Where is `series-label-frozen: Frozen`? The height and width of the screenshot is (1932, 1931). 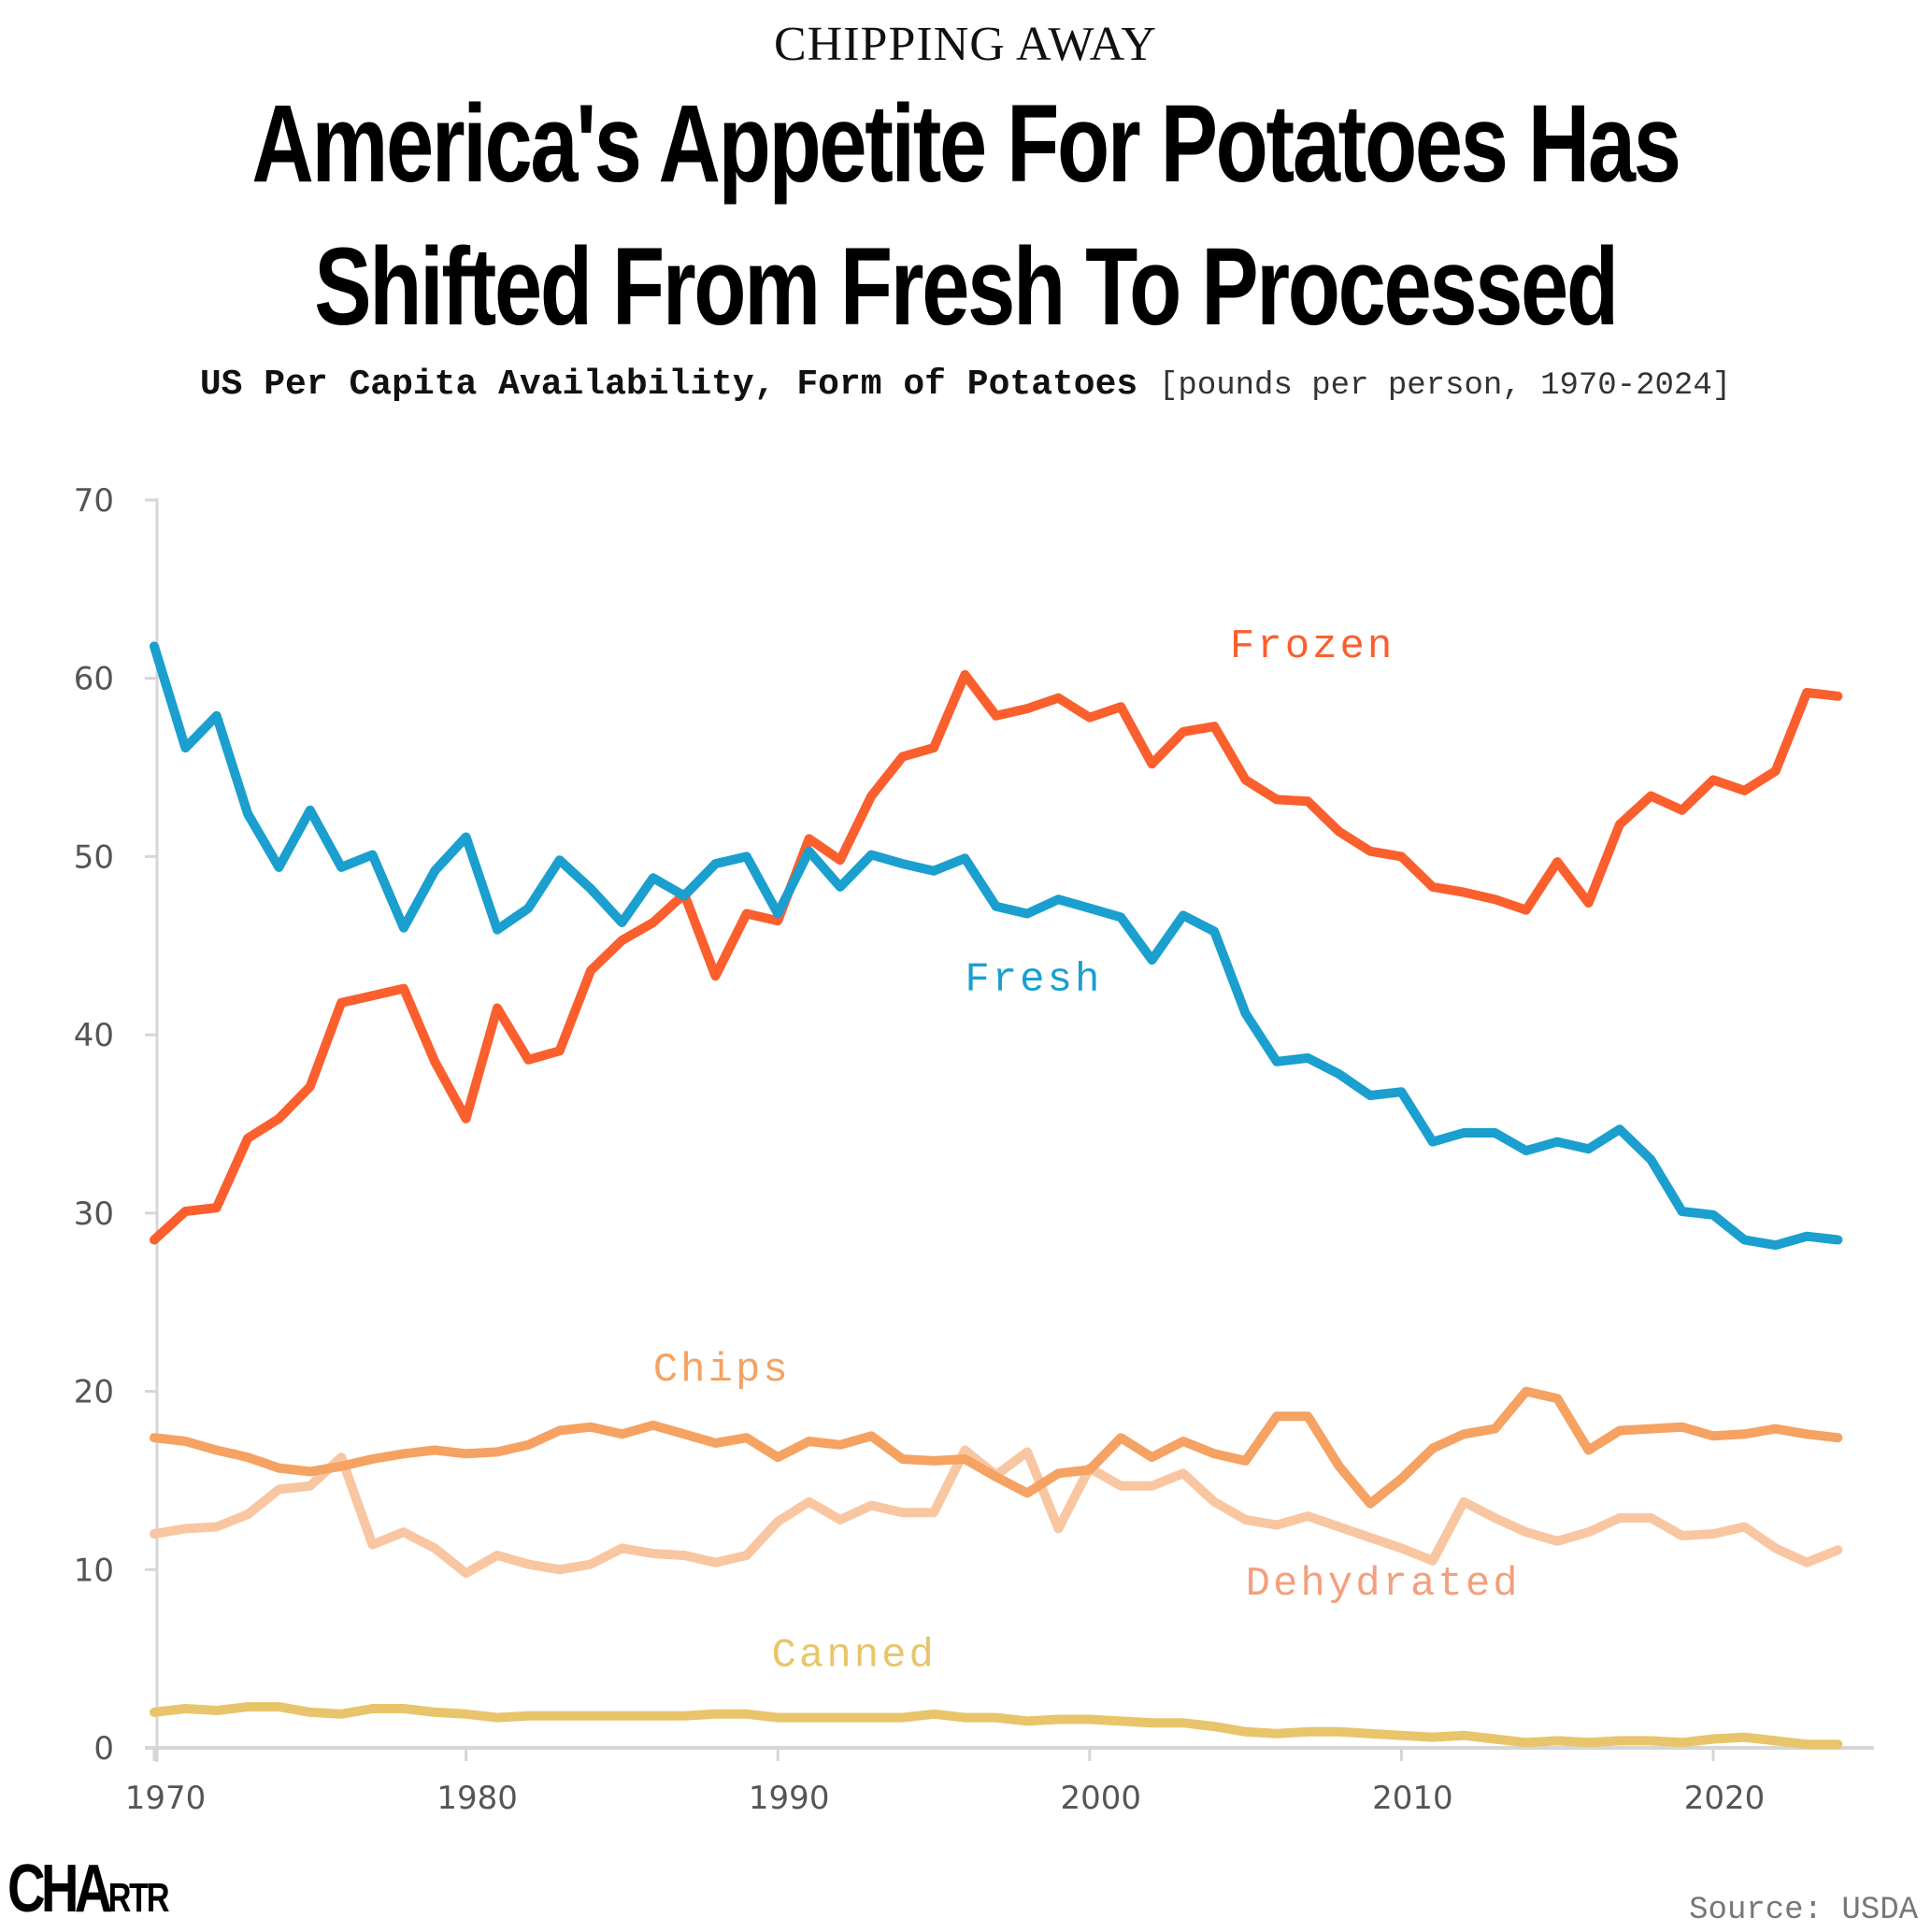
series-label-frozen: Frozen is located at coordinates (1313, 646).